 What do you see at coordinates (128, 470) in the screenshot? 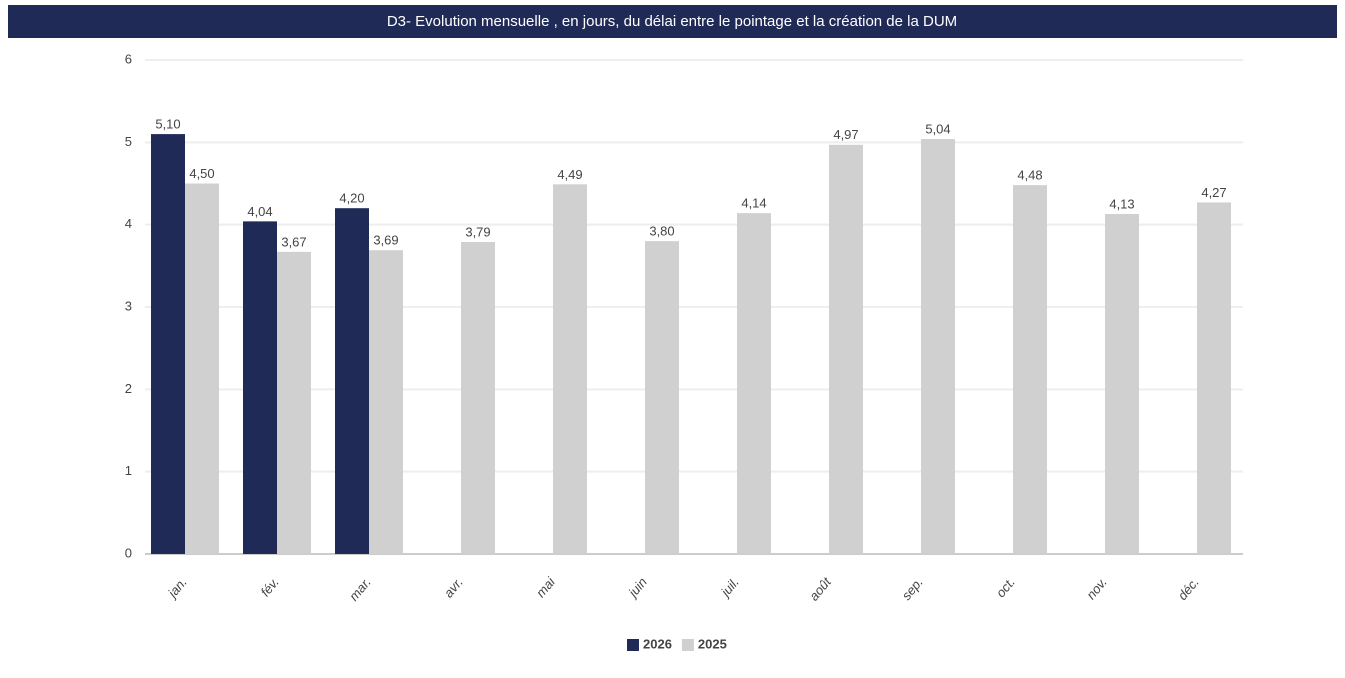
I see `y-tick-label: 1` at bounding box center [128, 470].